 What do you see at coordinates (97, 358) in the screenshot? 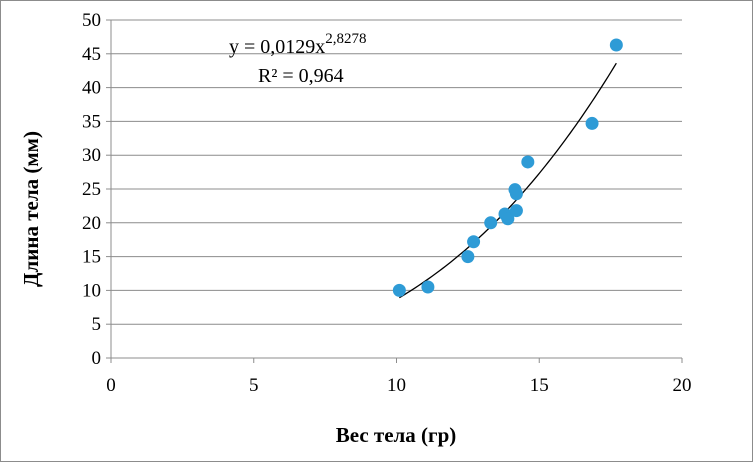
I see `y-tick-label-0: 0` at bounding box center [97, 358].